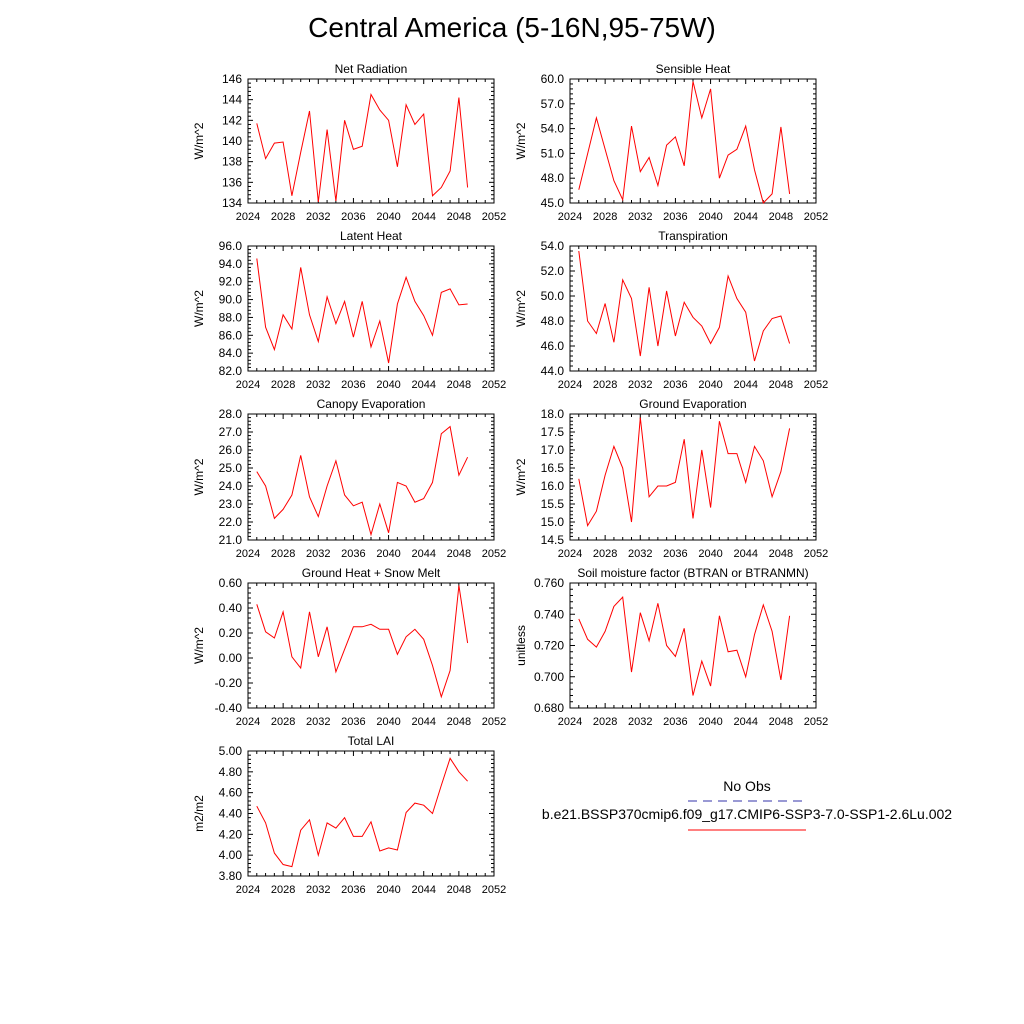 This screenshot has width=1024, height=1024. What do you see at coordinates (553, 153) in the screenshot?
I see `y-tick-label: 51.0` at bounding box center [553, 153].